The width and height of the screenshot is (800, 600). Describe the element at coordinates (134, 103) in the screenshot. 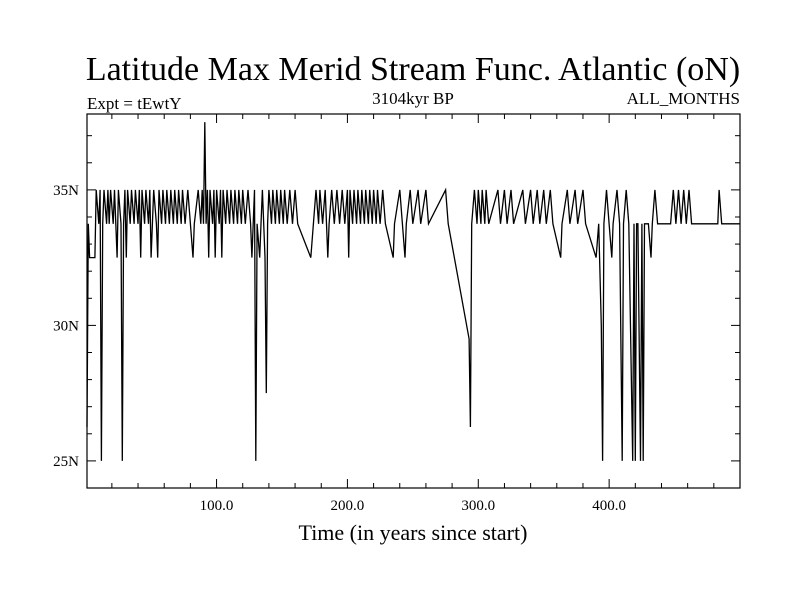

I see `experiment-label: Expt = tEwtY` at that location.